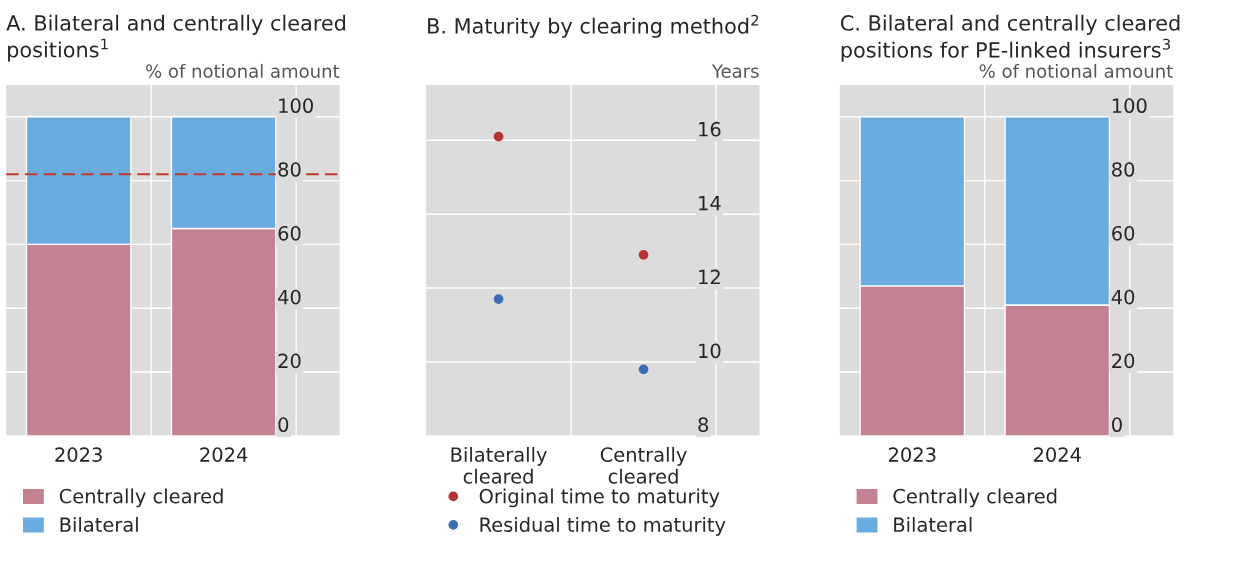  I want to click on y-tick-label: 10, so click(710, 351).